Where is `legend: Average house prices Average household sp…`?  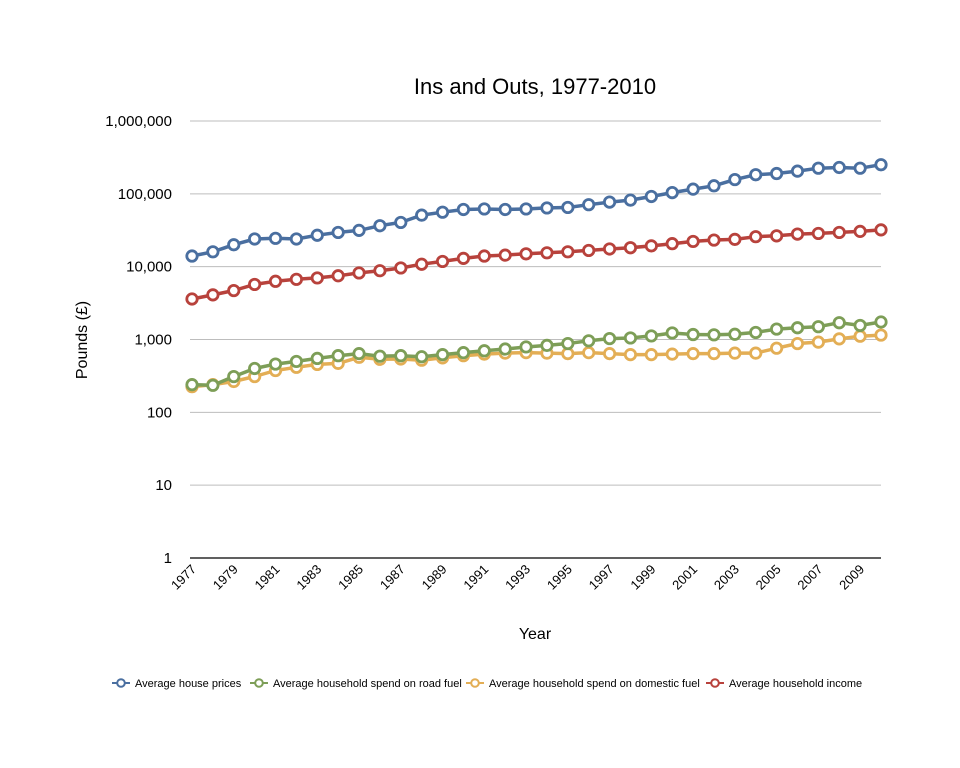 legend: Average house prices Average household sp… is located at coordinates (487, 684).